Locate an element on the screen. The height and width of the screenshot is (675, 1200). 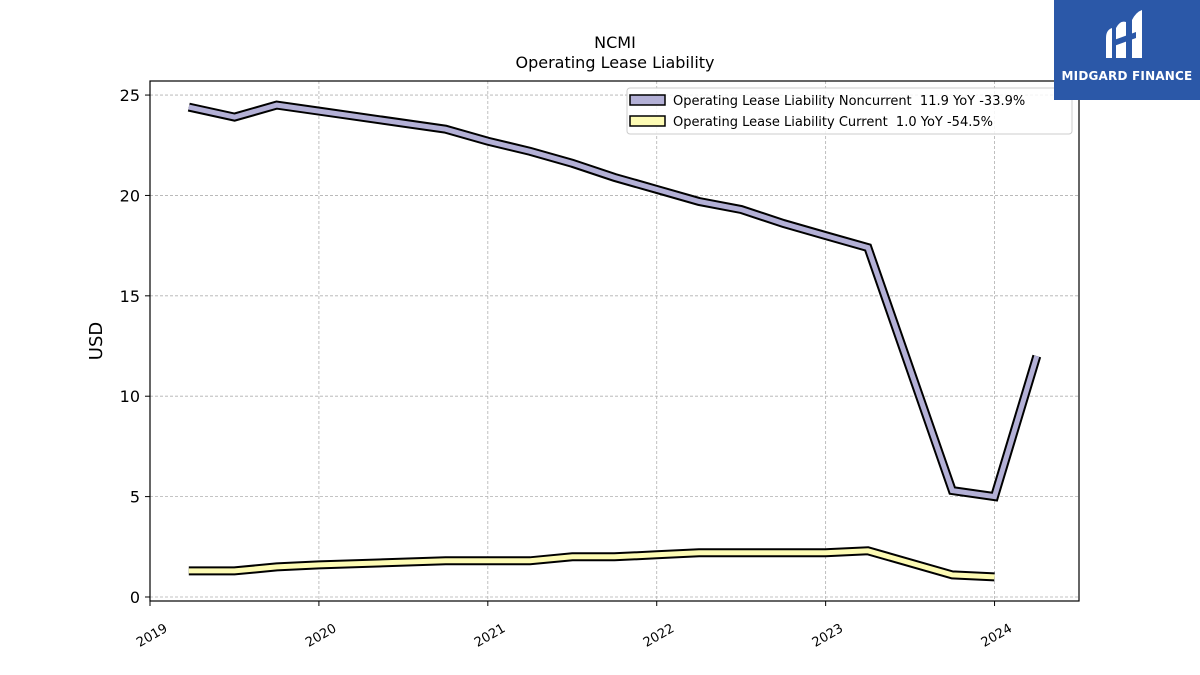
y-tick-label: 15 is located at coordinates (130, 296).